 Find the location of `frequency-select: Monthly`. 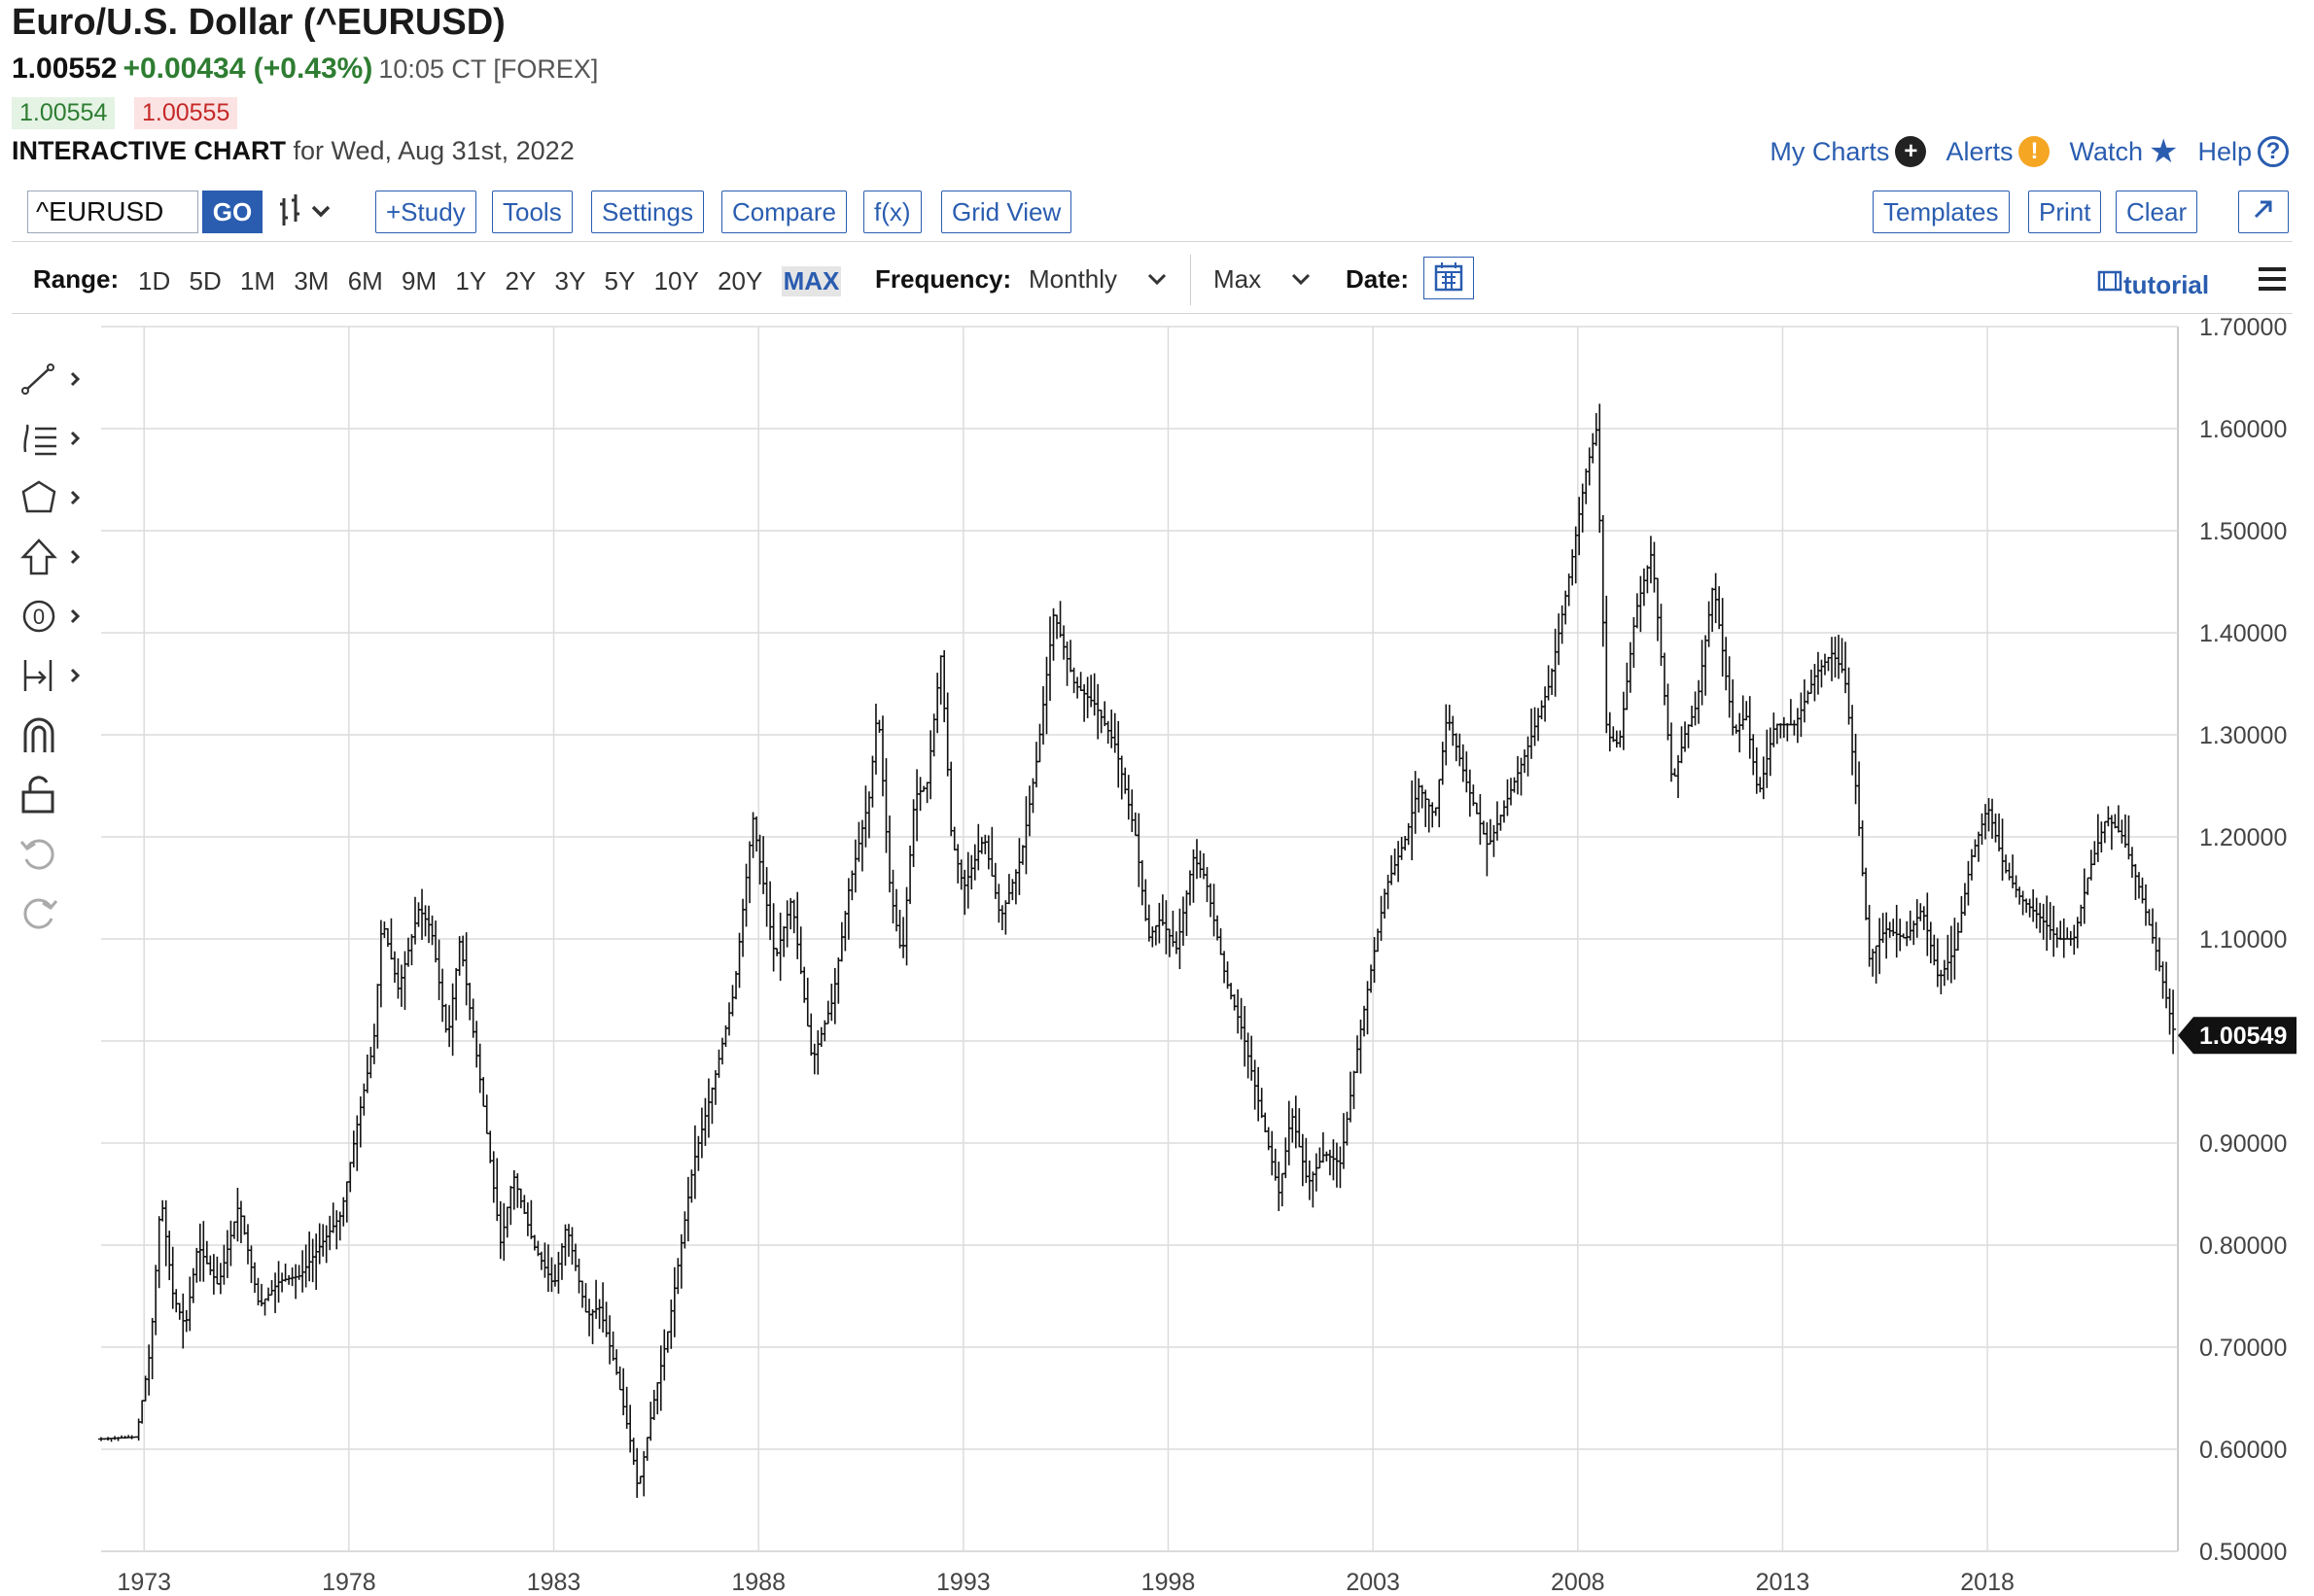

frequency-select: Monthly is located at coordinates (1099, 279).